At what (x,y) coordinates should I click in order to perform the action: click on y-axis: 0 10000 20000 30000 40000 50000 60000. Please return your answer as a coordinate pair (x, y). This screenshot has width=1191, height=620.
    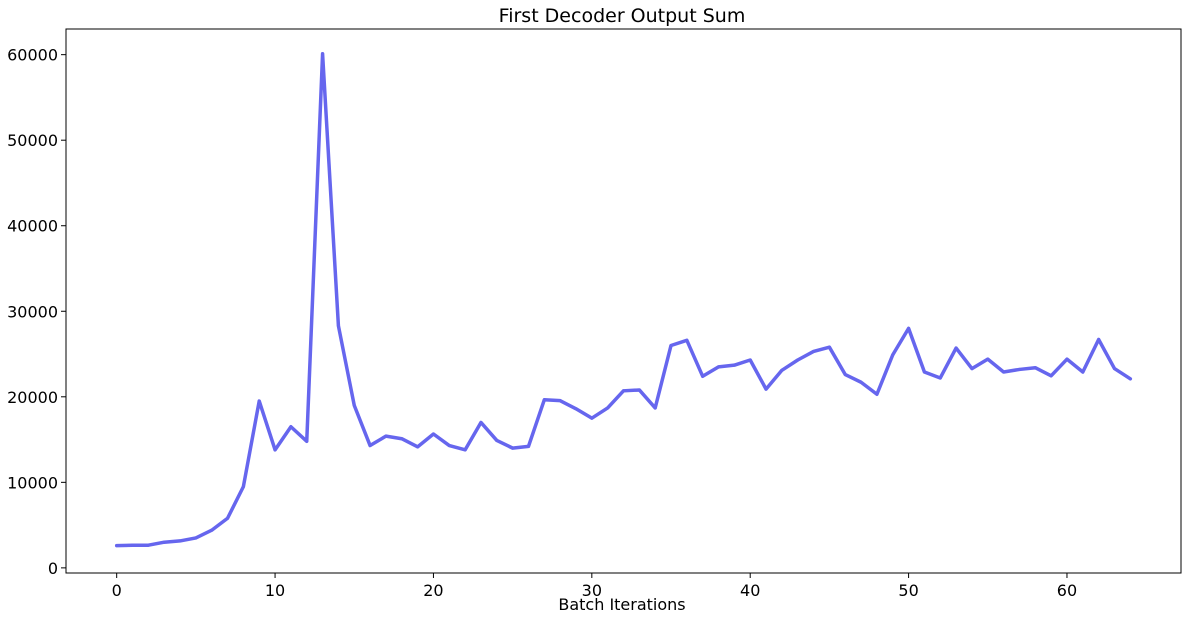
    Looking at the image, I should click on (36, 312).